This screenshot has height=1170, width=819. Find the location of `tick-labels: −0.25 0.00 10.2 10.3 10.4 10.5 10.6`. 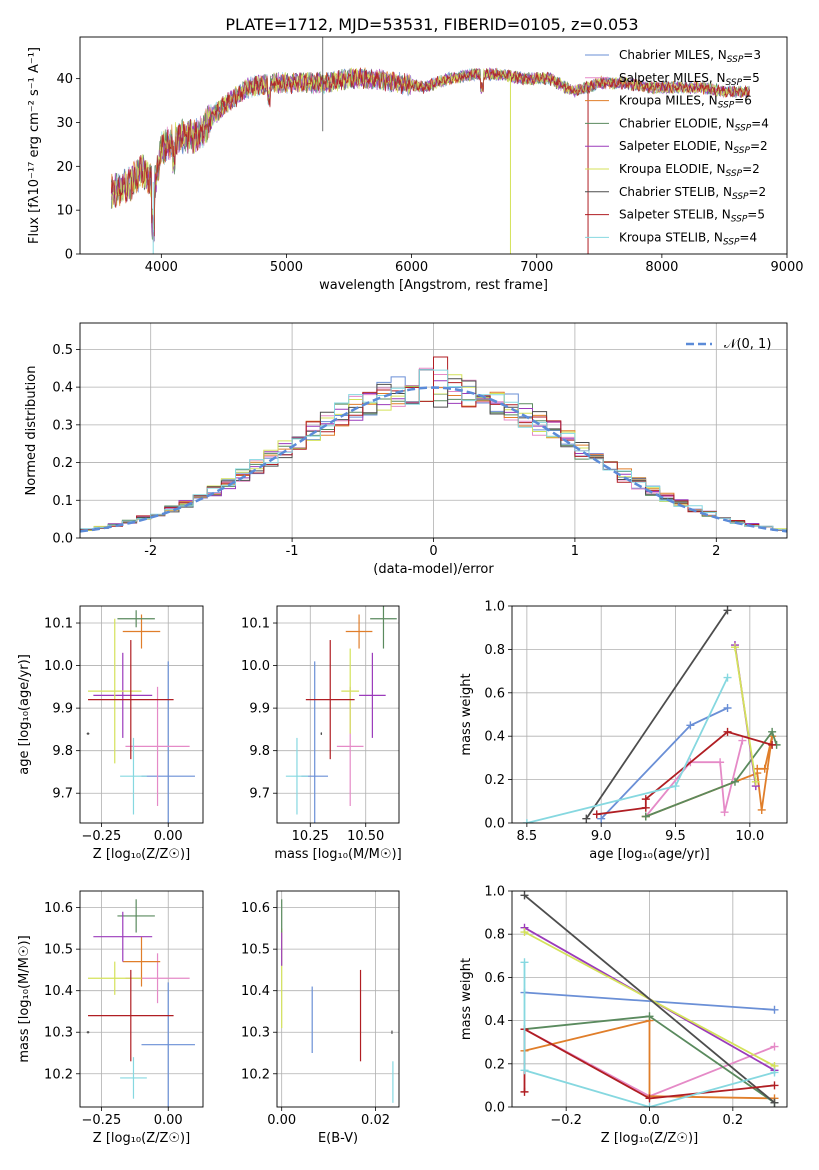

tick-labels: −0.25 0.00 10.2 10.3 10.4 10.5 10.6 is located at coordinates (113, 1014).